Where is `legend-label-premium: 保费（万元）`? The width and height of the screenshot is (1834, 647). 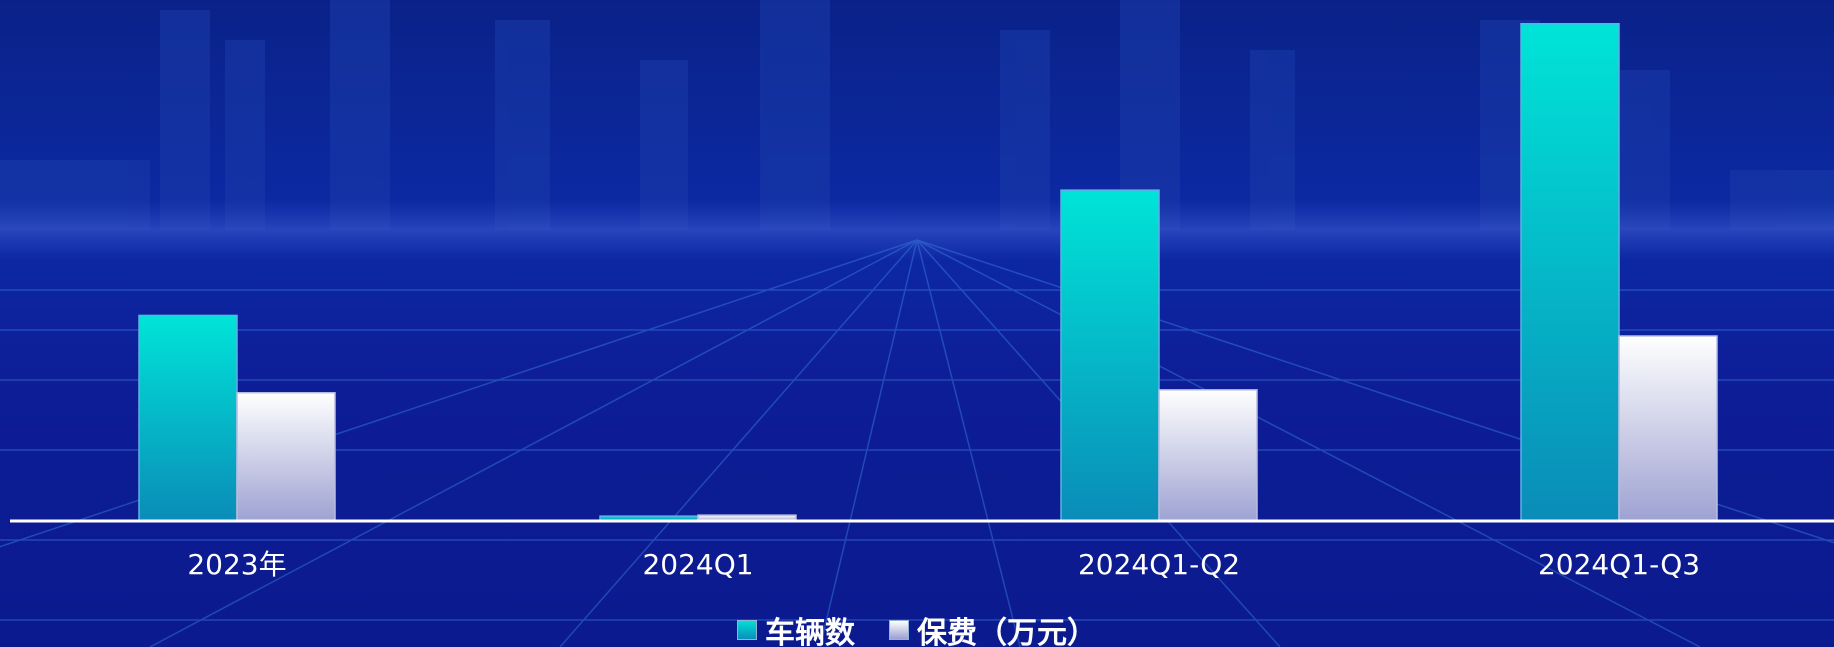 legend-label-premium: 保费（万元） is located at coordinates (1007, 631).